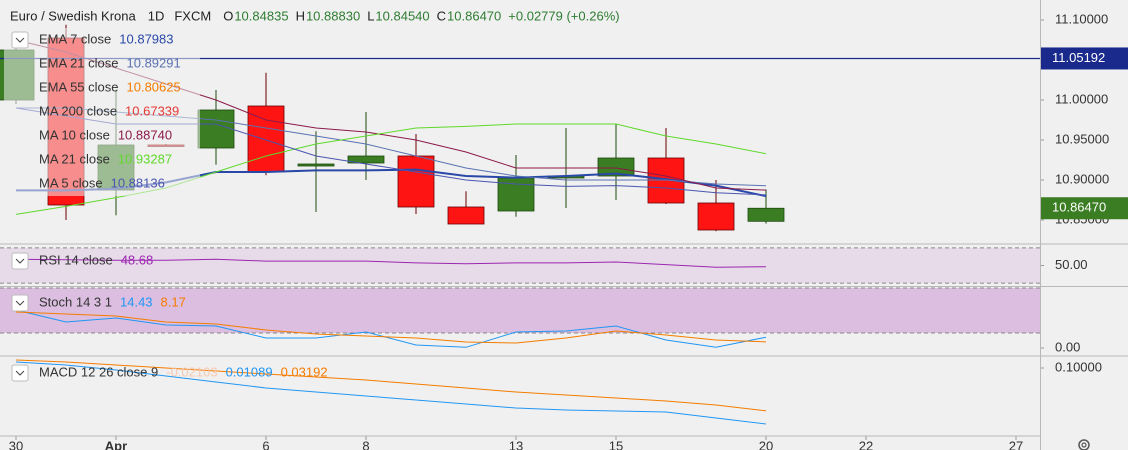 The width and height of the screenshot is (1128, 450). Describe the element at coordinates (1078, 57) in the screenshot. I see `price-label: 11.05192` at that location.